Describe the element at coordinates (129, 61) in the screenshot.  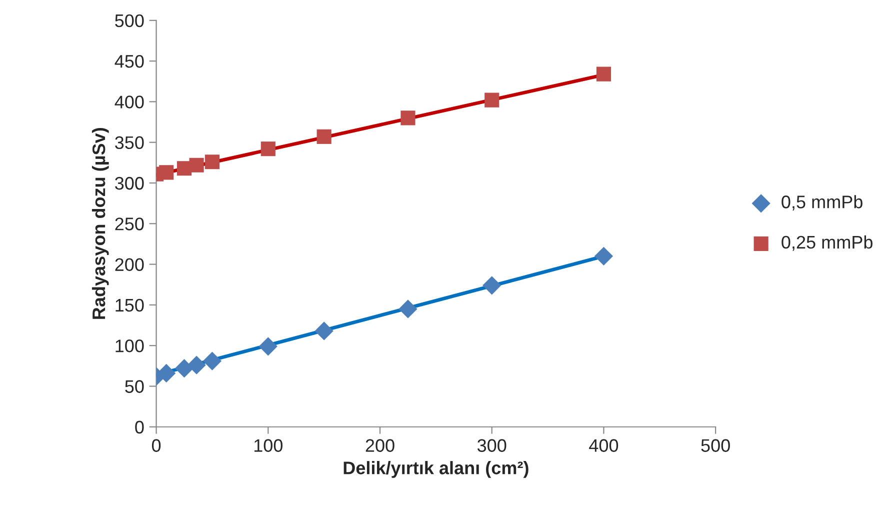
I see `y-tick-label: 450` at that location.